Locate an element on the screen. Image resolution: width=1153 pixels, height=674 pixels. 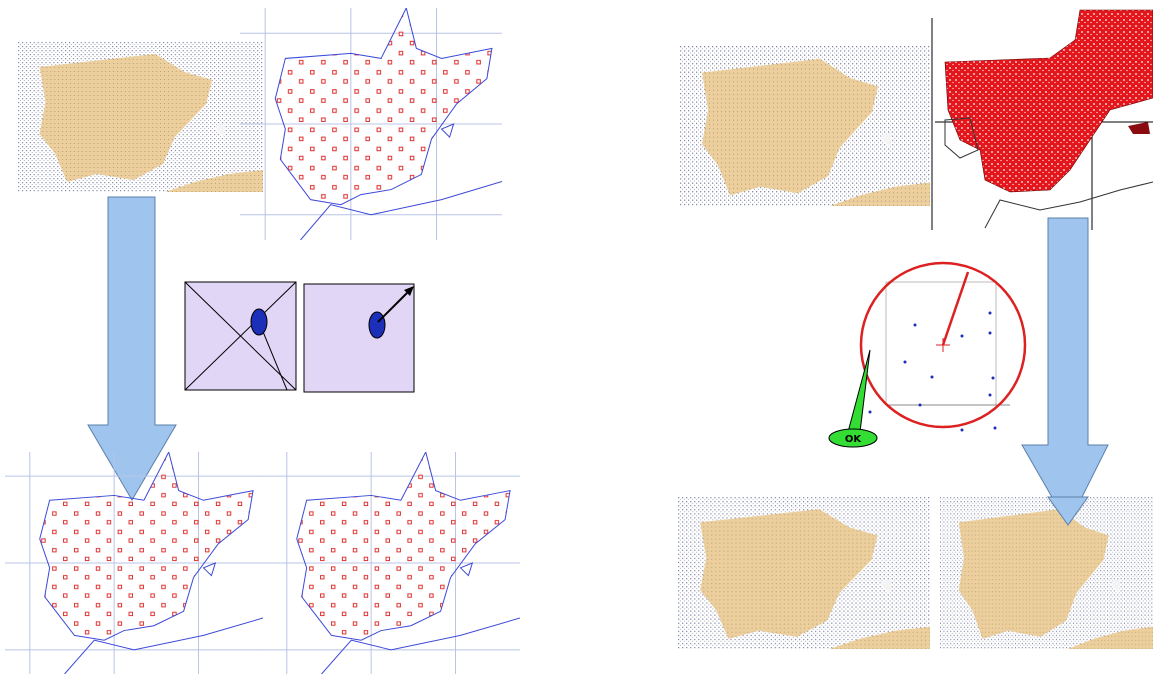
displacement-square is located at coordinates (359, 338).